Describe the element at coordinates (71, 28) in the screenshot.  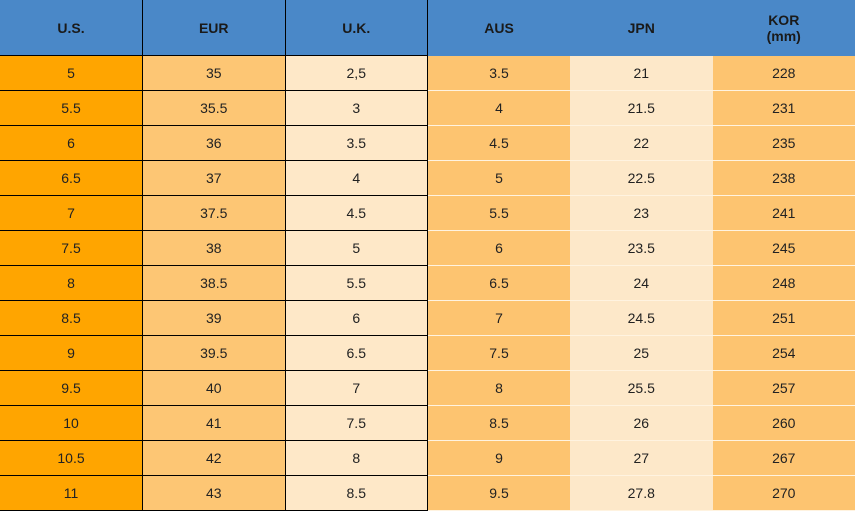
I see `column-header: U.S.` at that location.